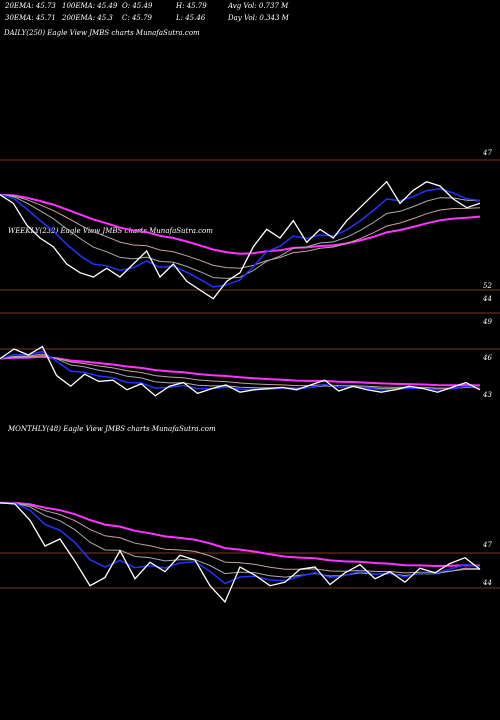 The height and width of the screenshot is (720, 500). Describe the element at coordinates (191, 6) in the screenshot. I see `high-readout: H: 45.79` at that location.